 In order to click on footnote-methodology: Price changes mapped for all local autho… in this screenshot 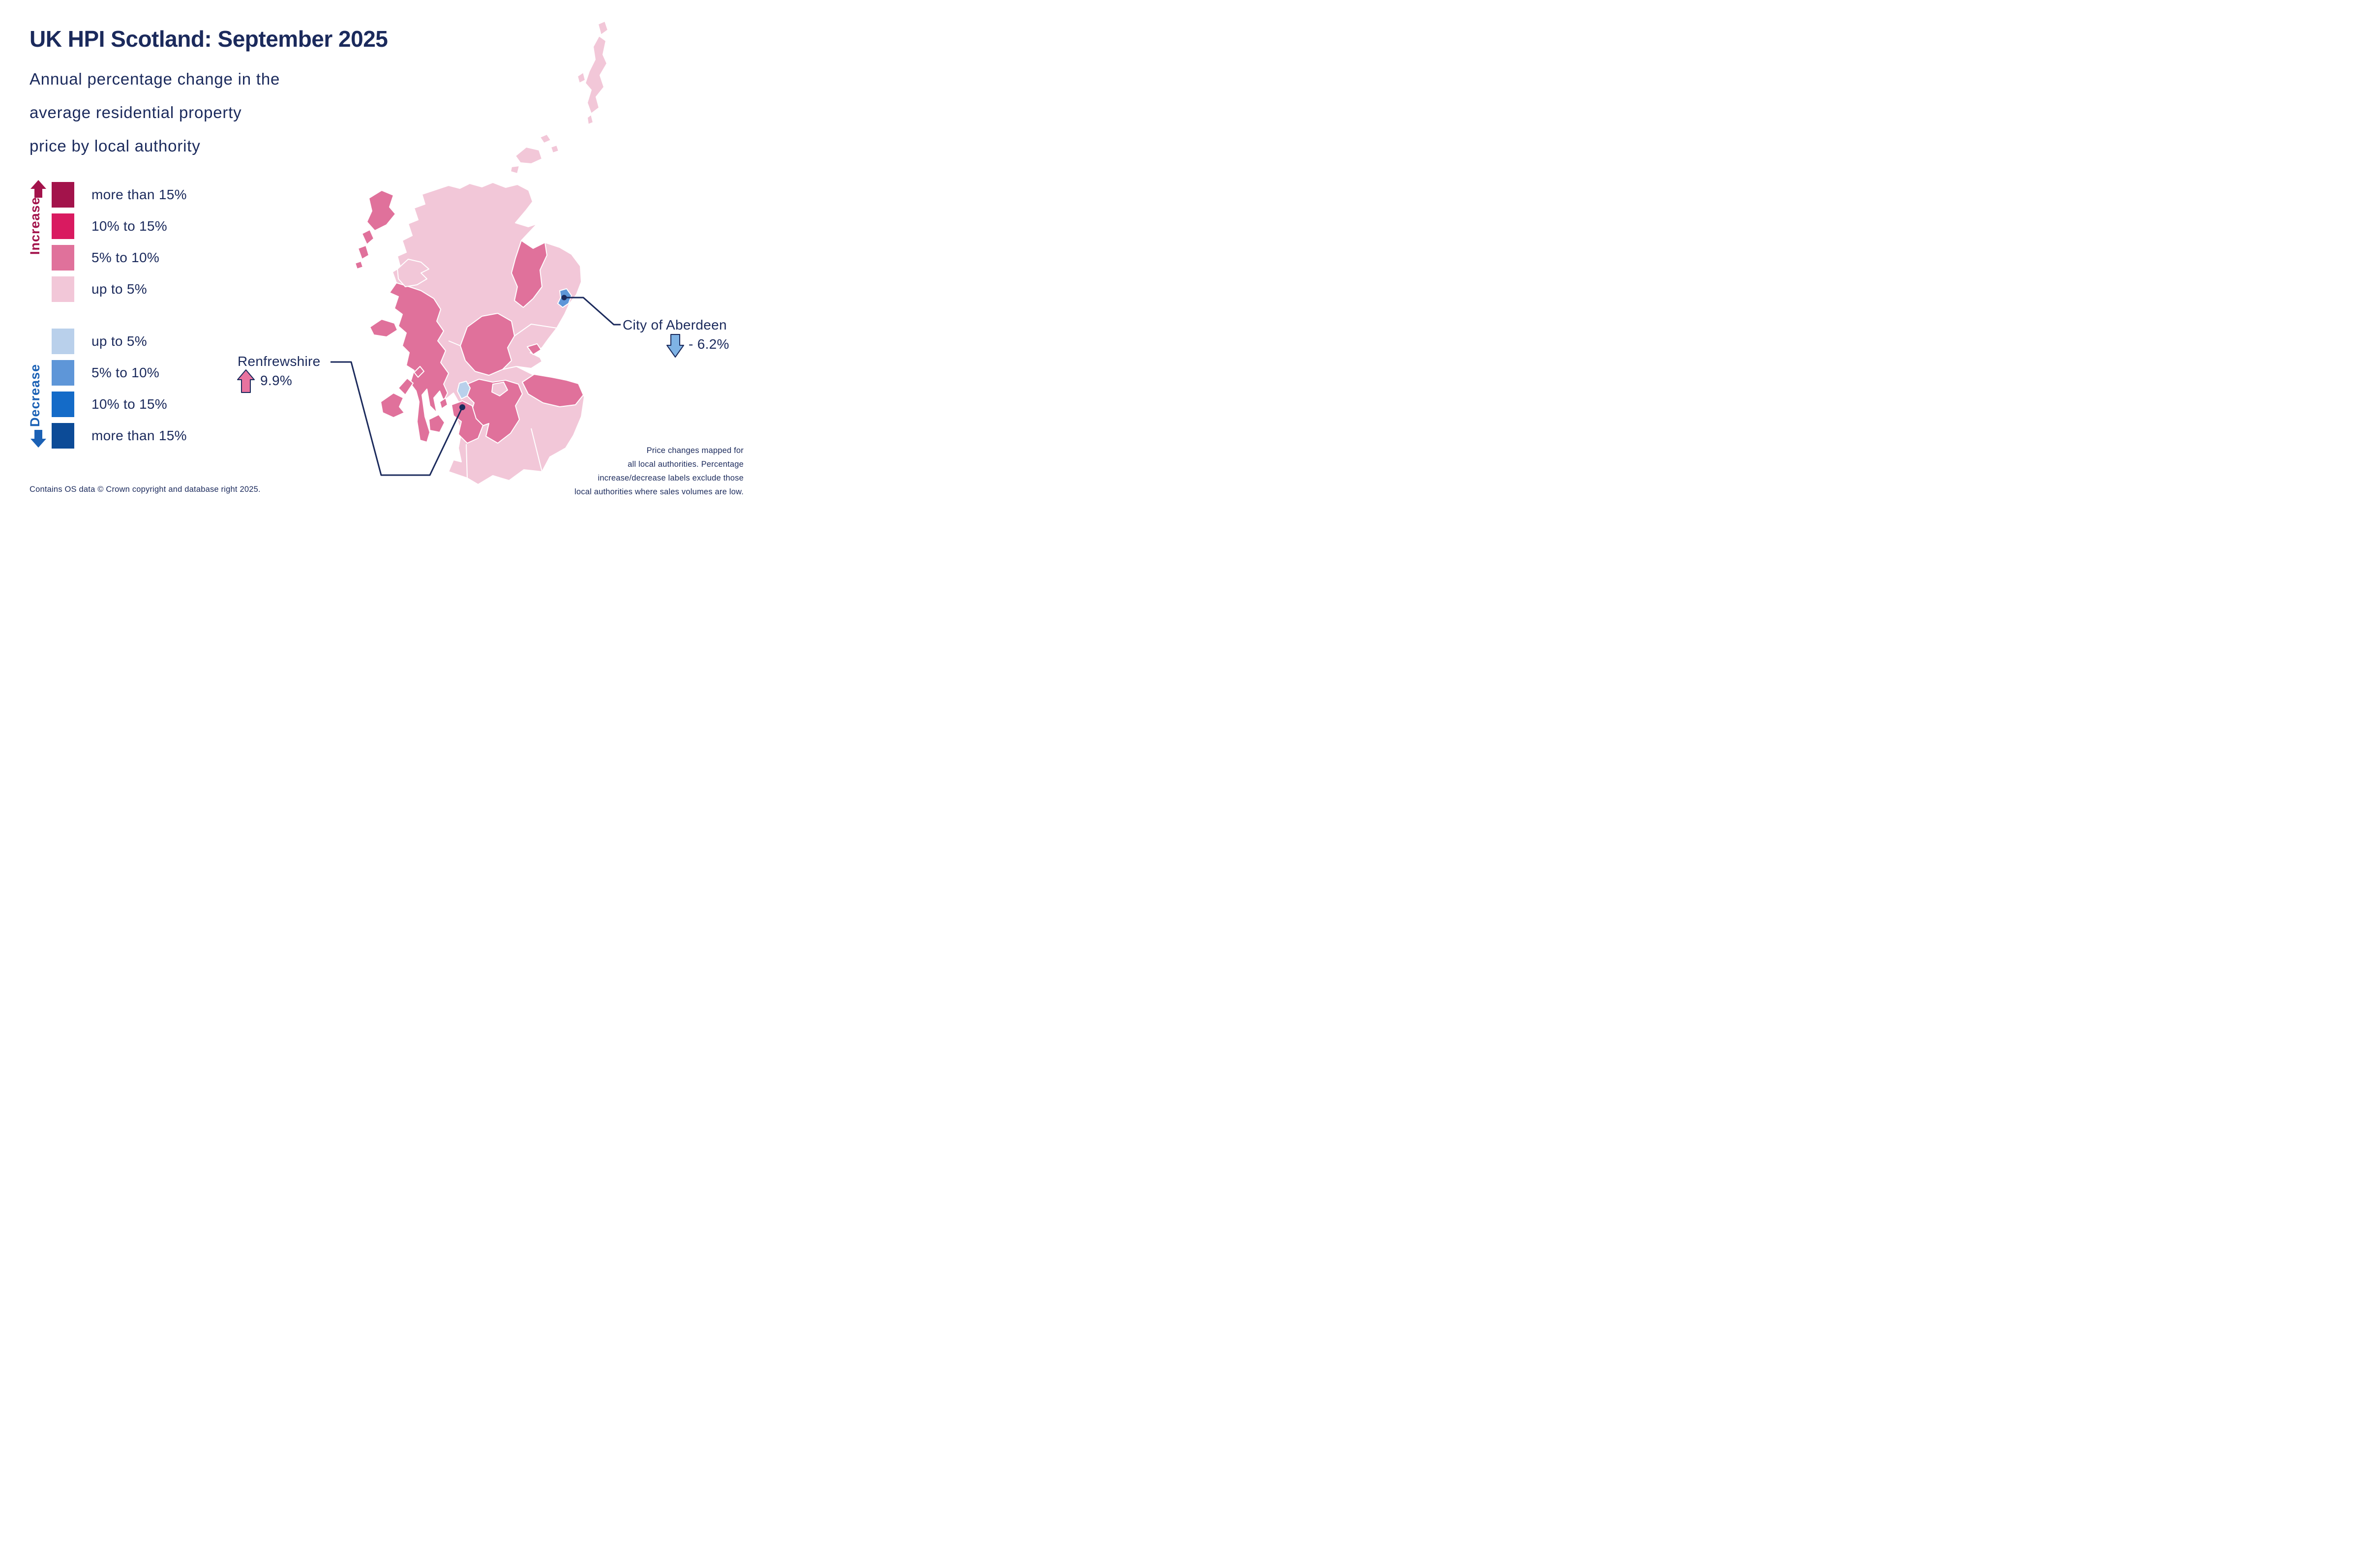, I will do `click(659, 471)`.